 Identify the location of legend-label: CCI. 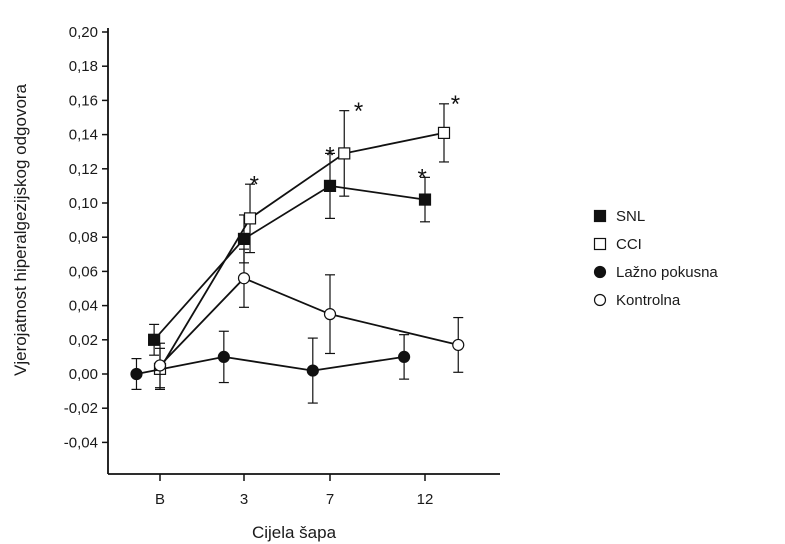
(629, 244).